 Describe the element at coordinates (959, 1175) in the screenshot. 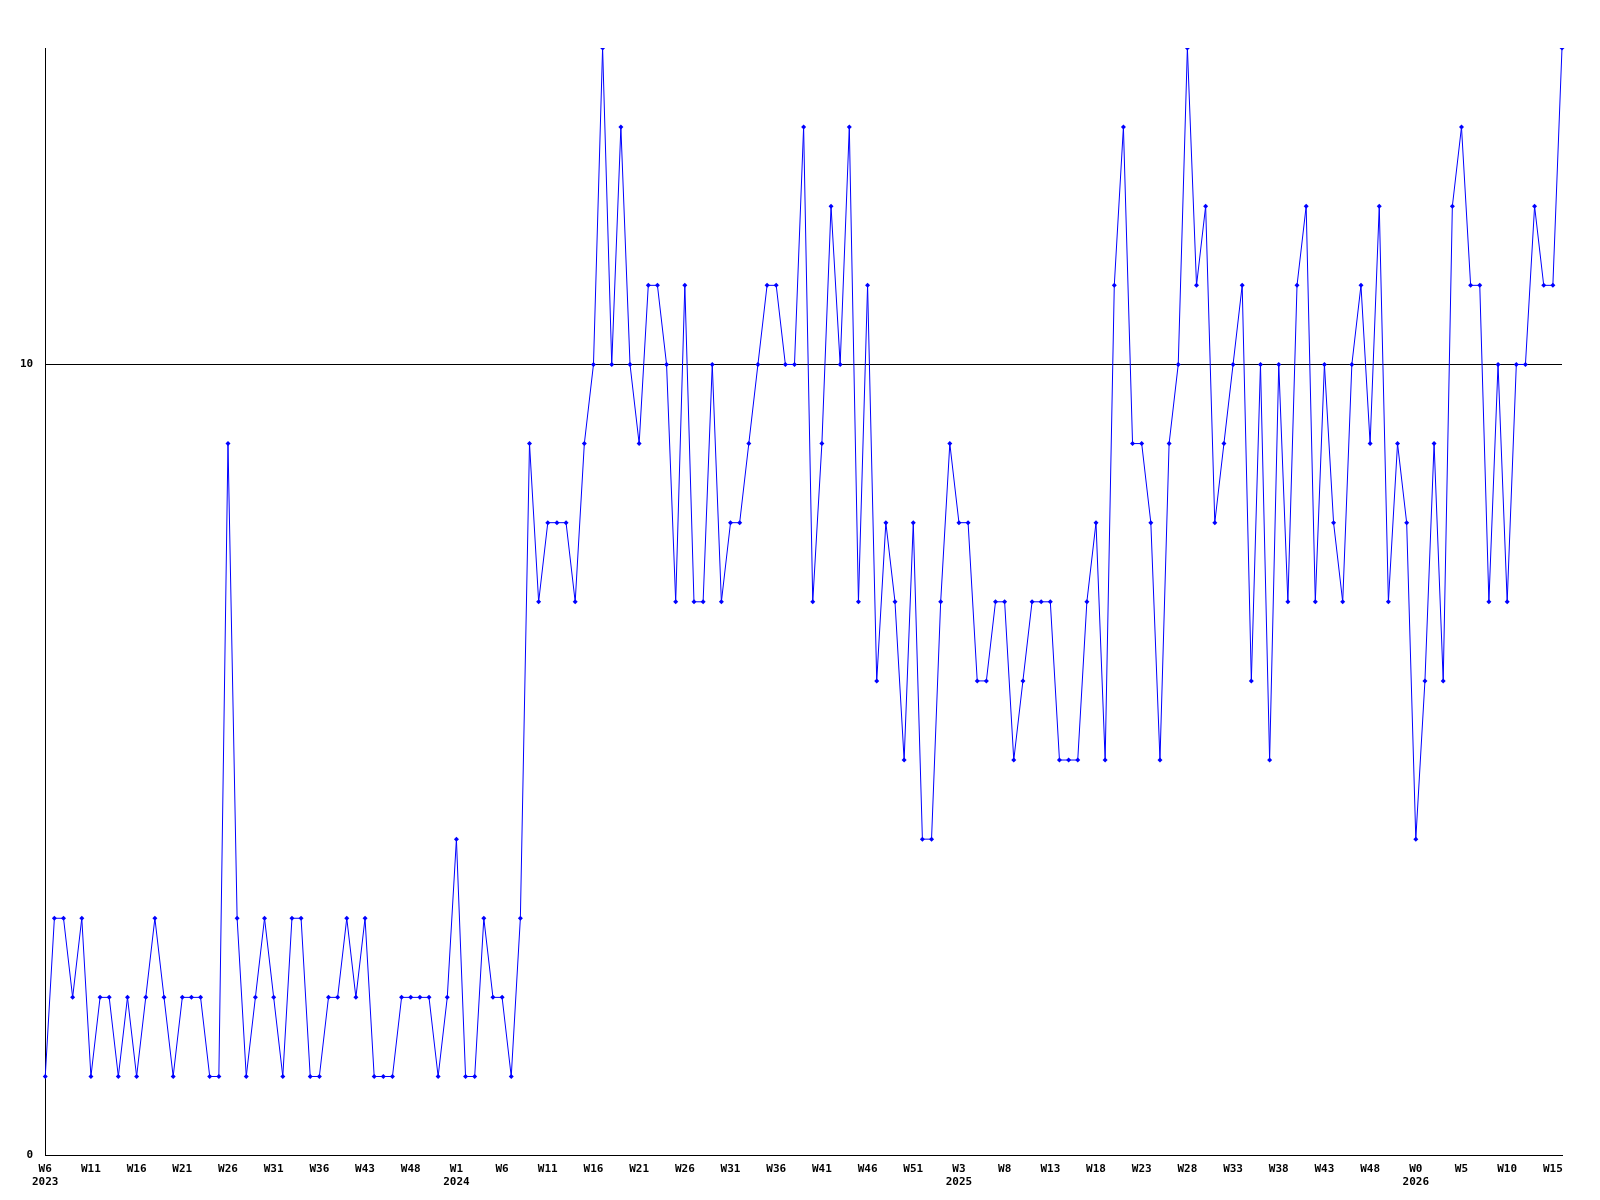

I see `x-tick-label: W3 2025` at that location.